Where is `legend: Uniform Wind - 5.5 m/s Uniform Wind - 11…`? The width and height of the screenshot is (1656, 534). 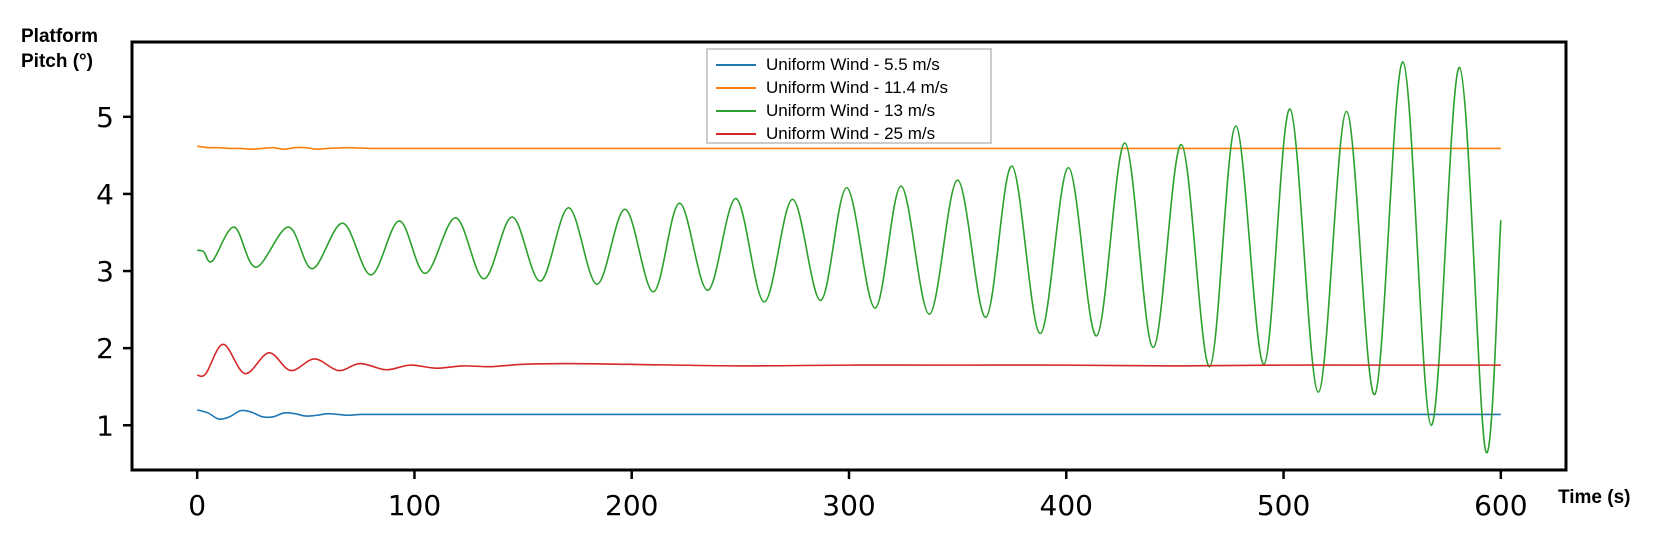 legend: Uniform Wind - 5.5 m/s Uniform Wind - 11… is located at coordinates (849, 96).